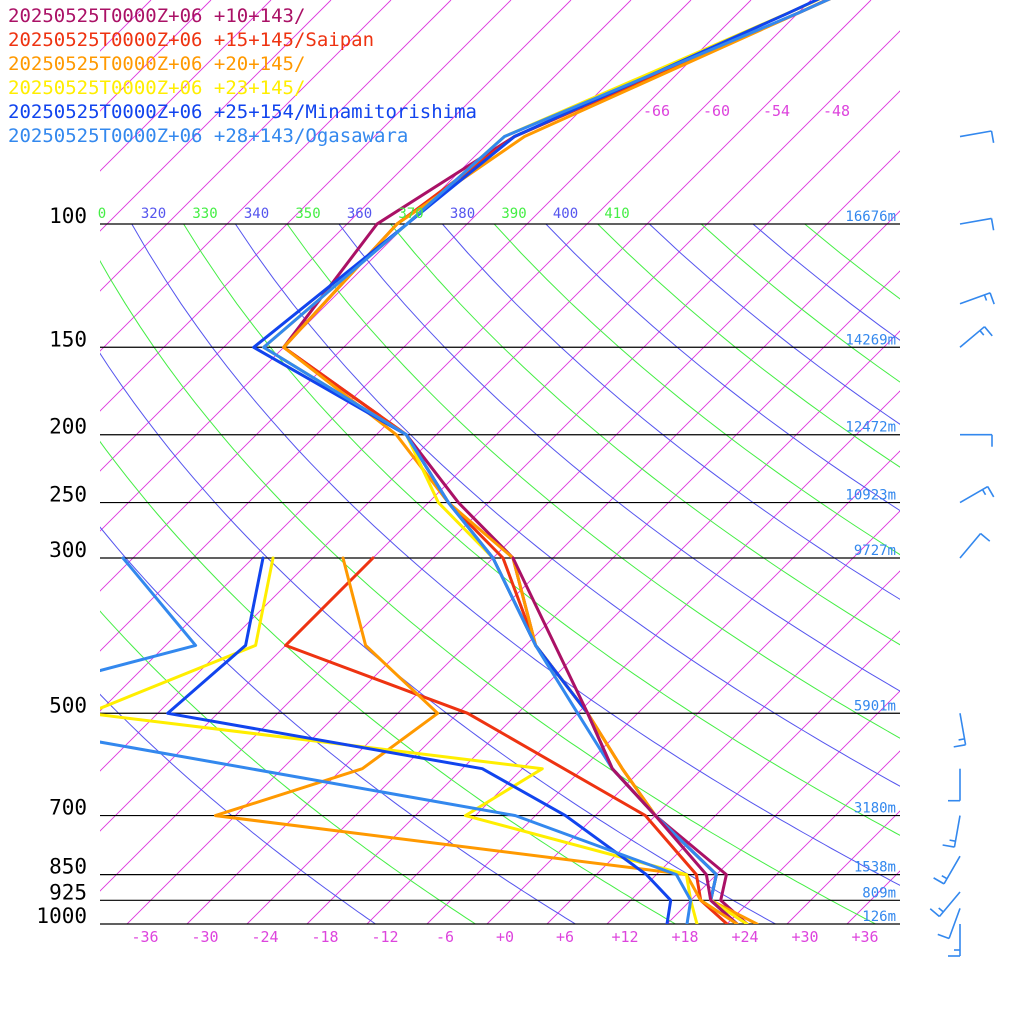 The height and width of the screenshot is (1024, 1024). What do you see at coordinates (68, 339) in the screenshot?
I see `pressure-label: 150` at bounding box center [68, 339].